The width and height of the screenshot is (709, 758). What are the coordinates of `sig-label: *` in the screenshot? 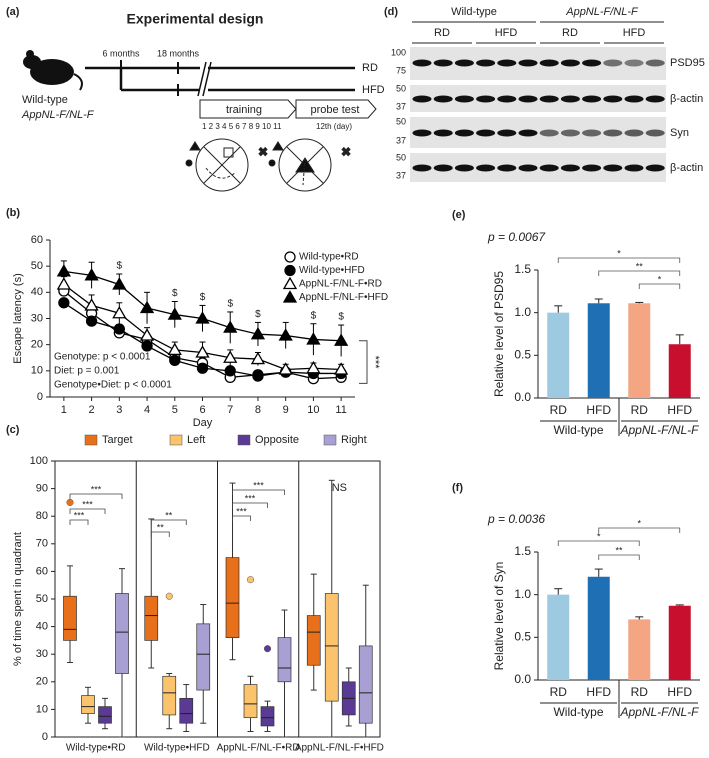 It's located at (599, 536).